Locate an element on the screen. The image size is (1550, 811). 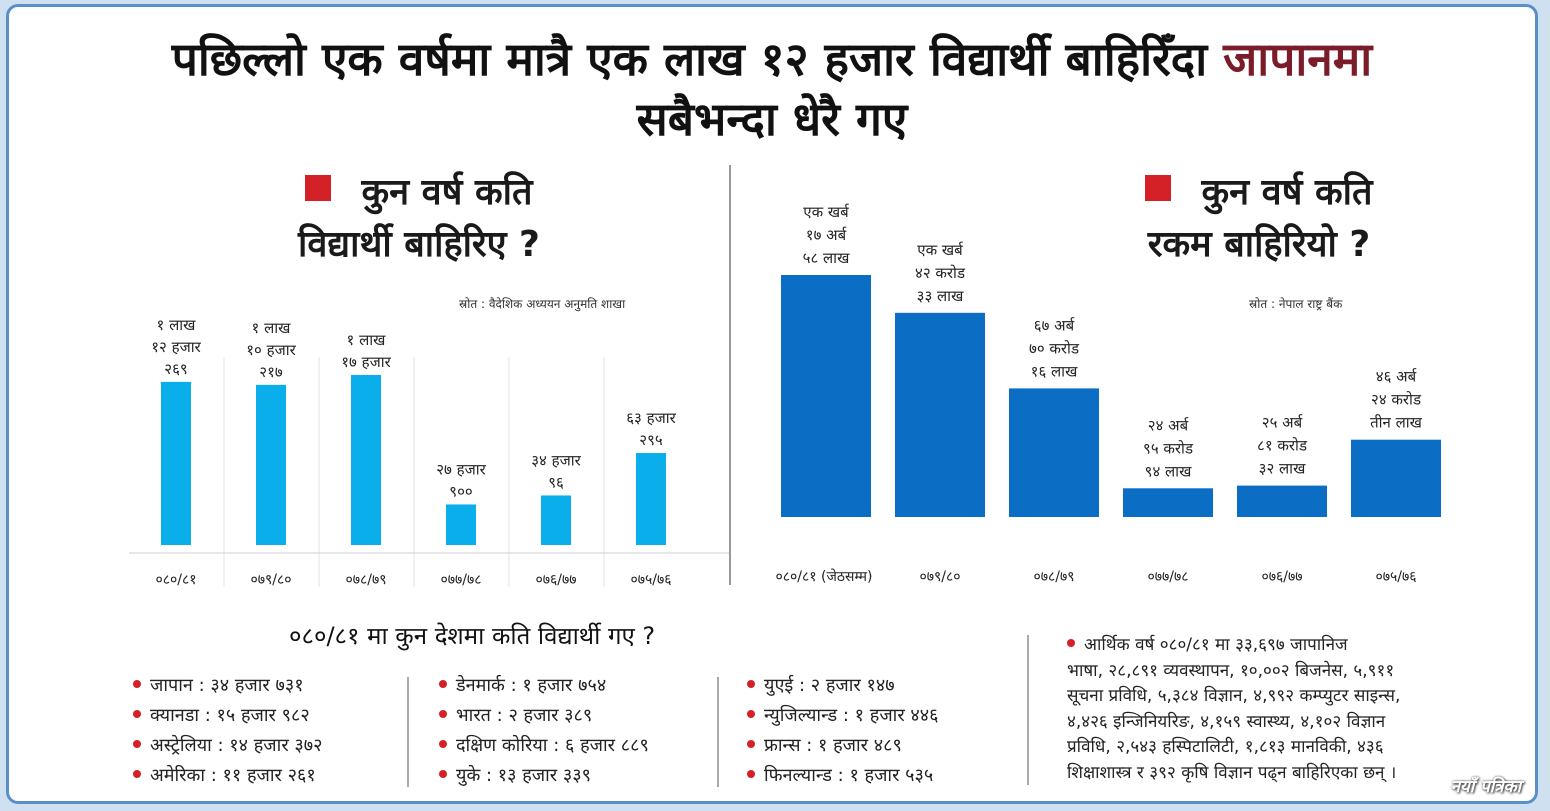
country-item: दक्षिण कोरिया : ६ हजार ८८९ is located at coordinates (544, 746).